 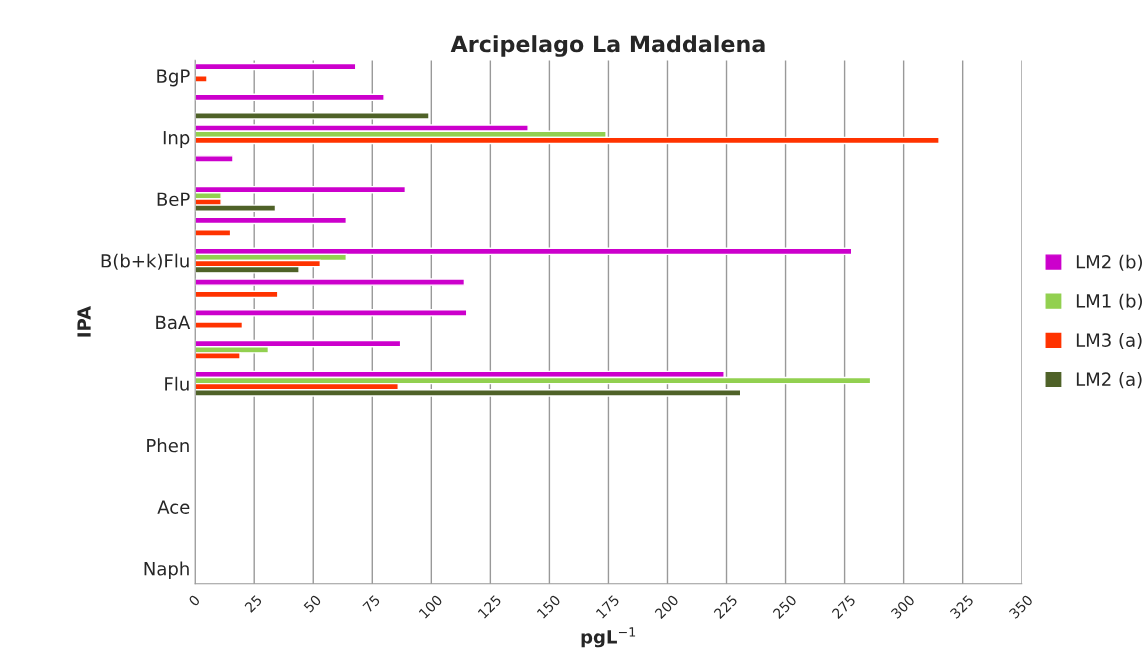 What do you see at coordinates (145, 261) in the screenshot?
I see `y-tick-label: B(b+k)Flu` at bounding box center [145, 261].